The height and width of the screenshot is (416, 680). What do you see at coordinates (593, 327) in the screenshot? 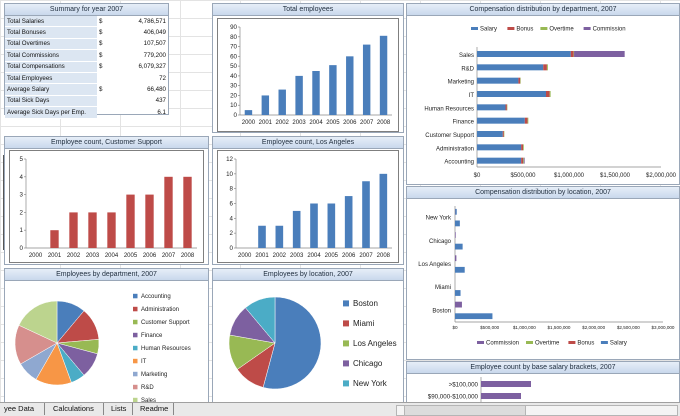
I see `x-tick-label: $2,000,000` at bounding box center [593, 327].